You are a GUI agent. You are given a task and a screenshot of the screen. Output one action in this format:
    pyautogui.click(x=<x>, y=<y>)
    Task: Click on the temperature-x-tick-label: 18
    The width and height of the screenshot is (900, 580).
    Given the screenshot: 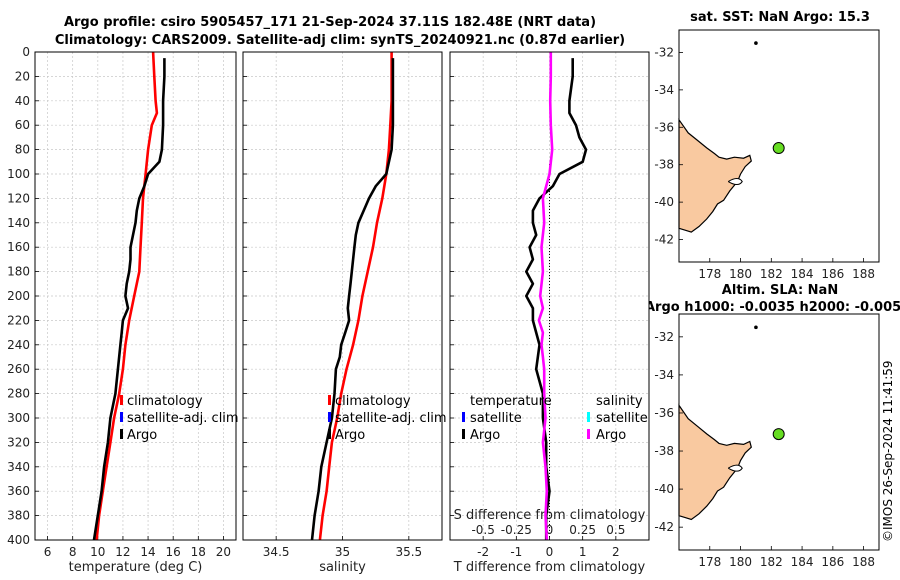 What is the action you would take?
    pyautogui.click(x=198, y=552)
    